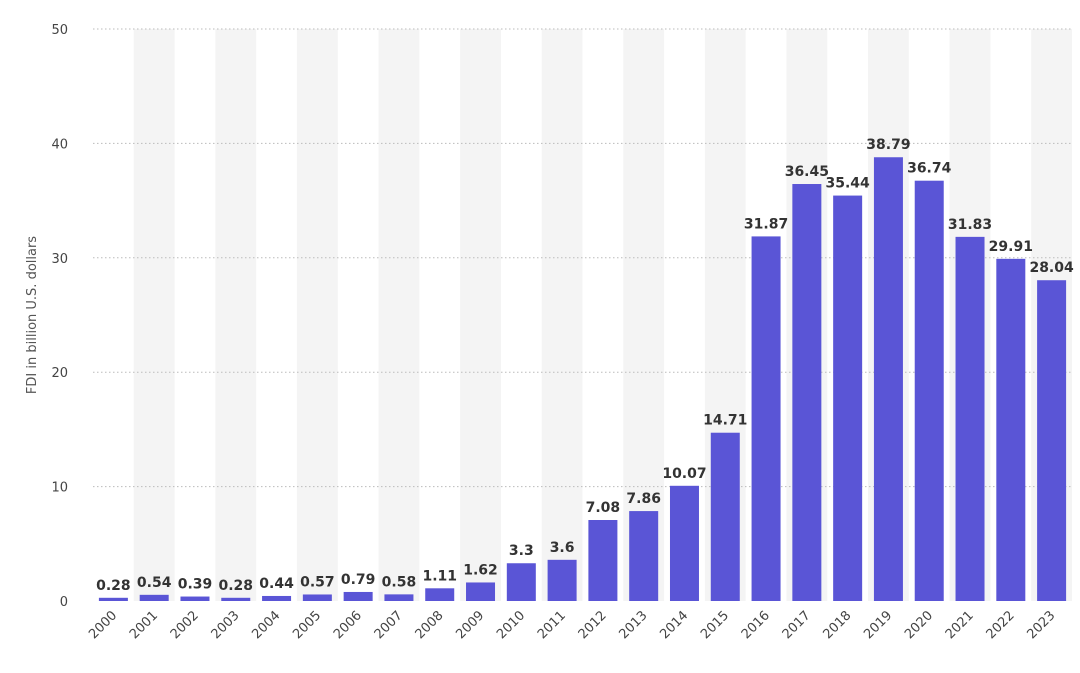  Describe the element at coordinates (277, 598) in the screenshot. I see `bar-2004` at that location.